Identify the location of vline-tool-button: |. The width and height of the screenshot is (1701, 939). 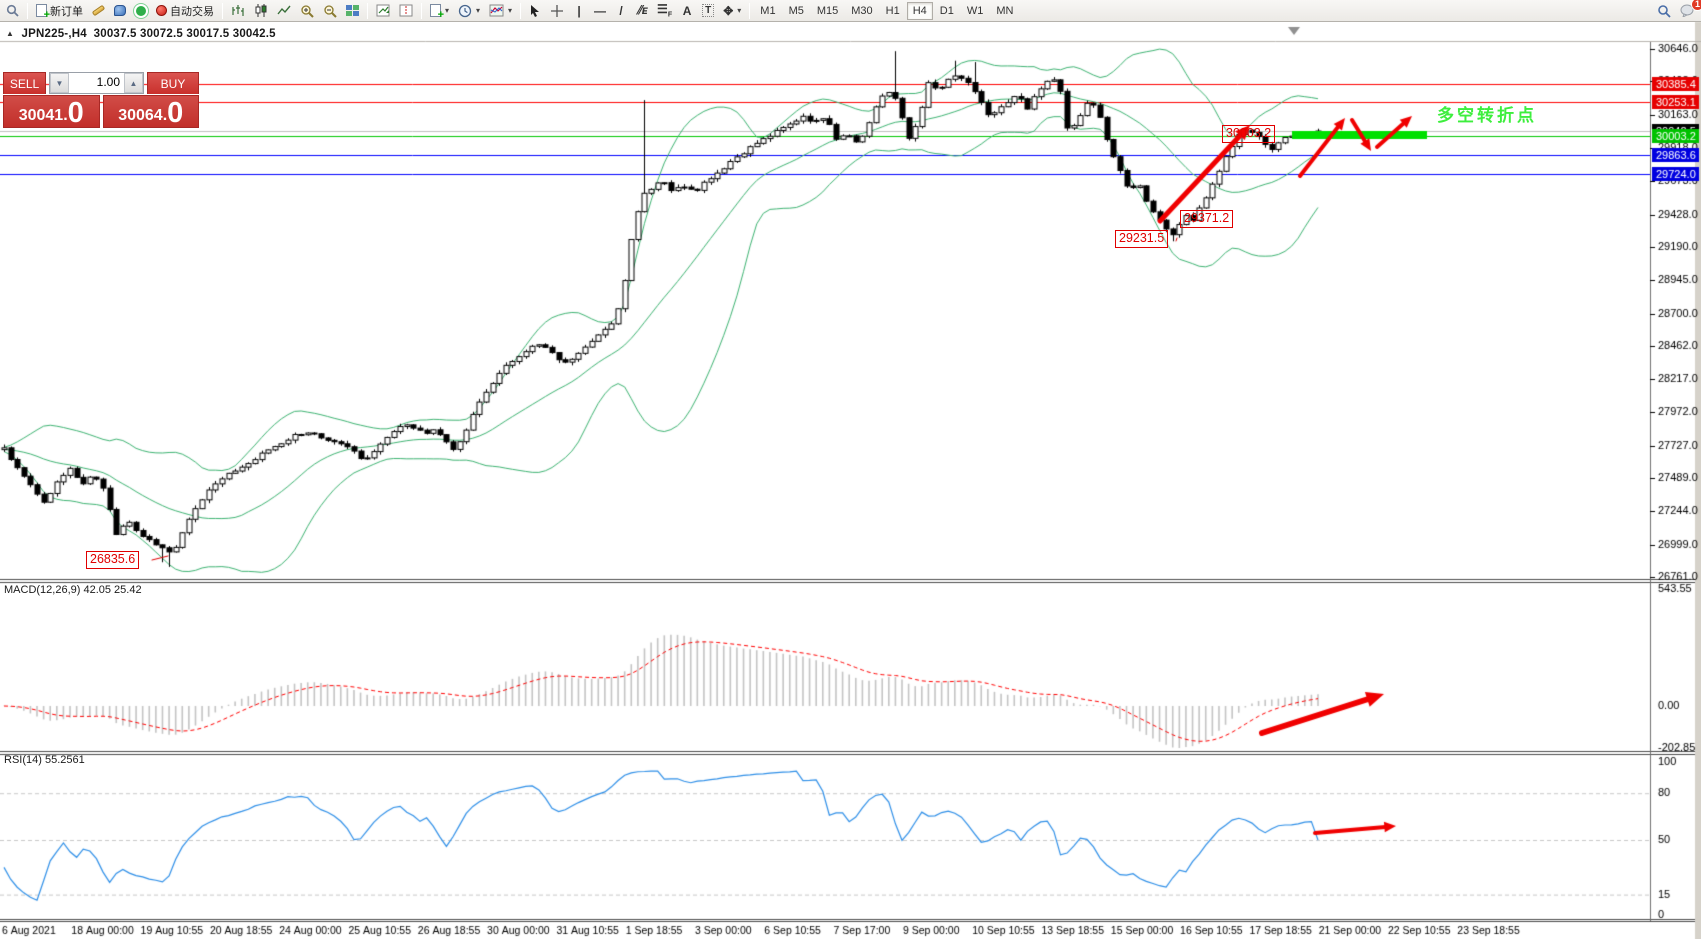
(579, 11).